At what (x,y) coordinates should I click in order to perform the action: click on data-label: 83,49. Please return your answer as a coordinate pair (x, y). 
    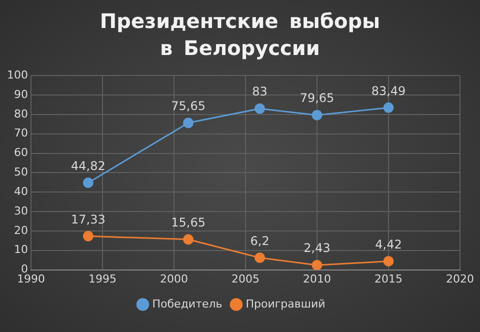
    Looking at the image, I should click on (388, 91).